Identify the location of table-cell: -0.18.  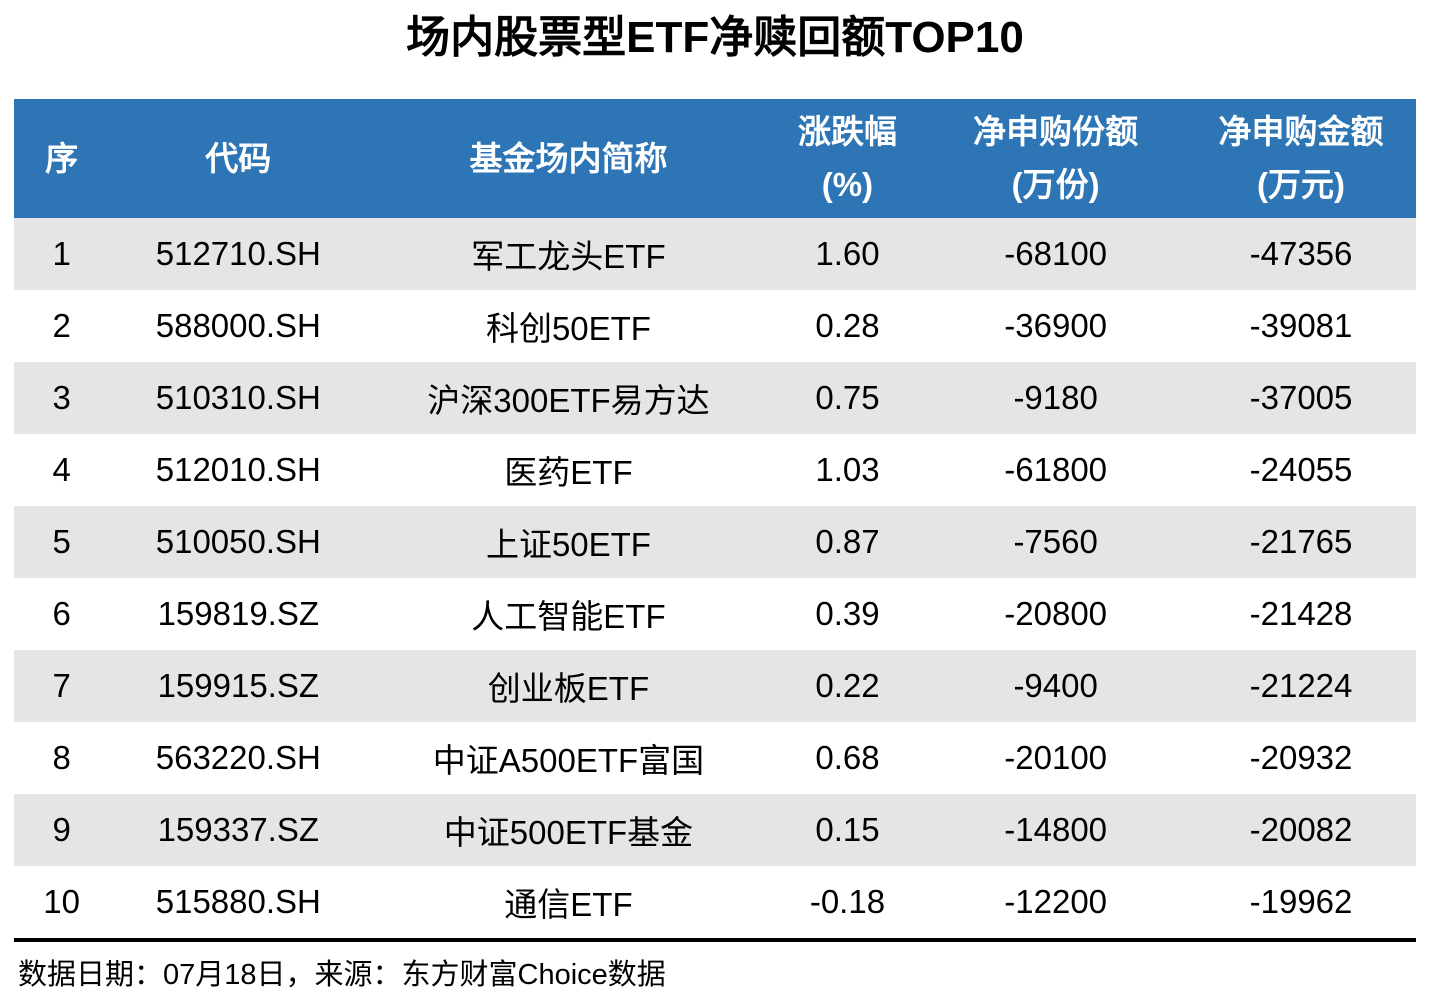
(847, 901).